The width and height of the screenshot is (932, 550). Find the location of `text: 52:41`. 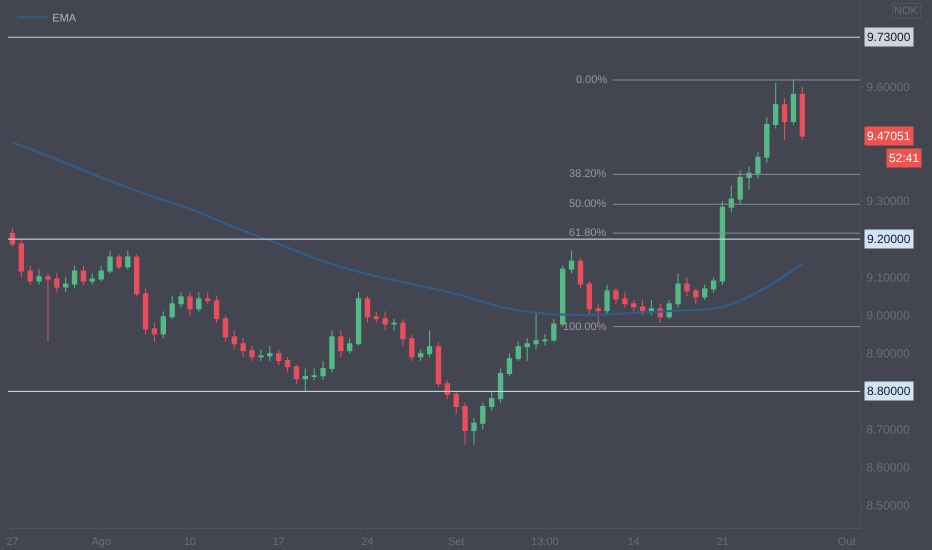

text: 52:41 is located at coordinates (904, 158).